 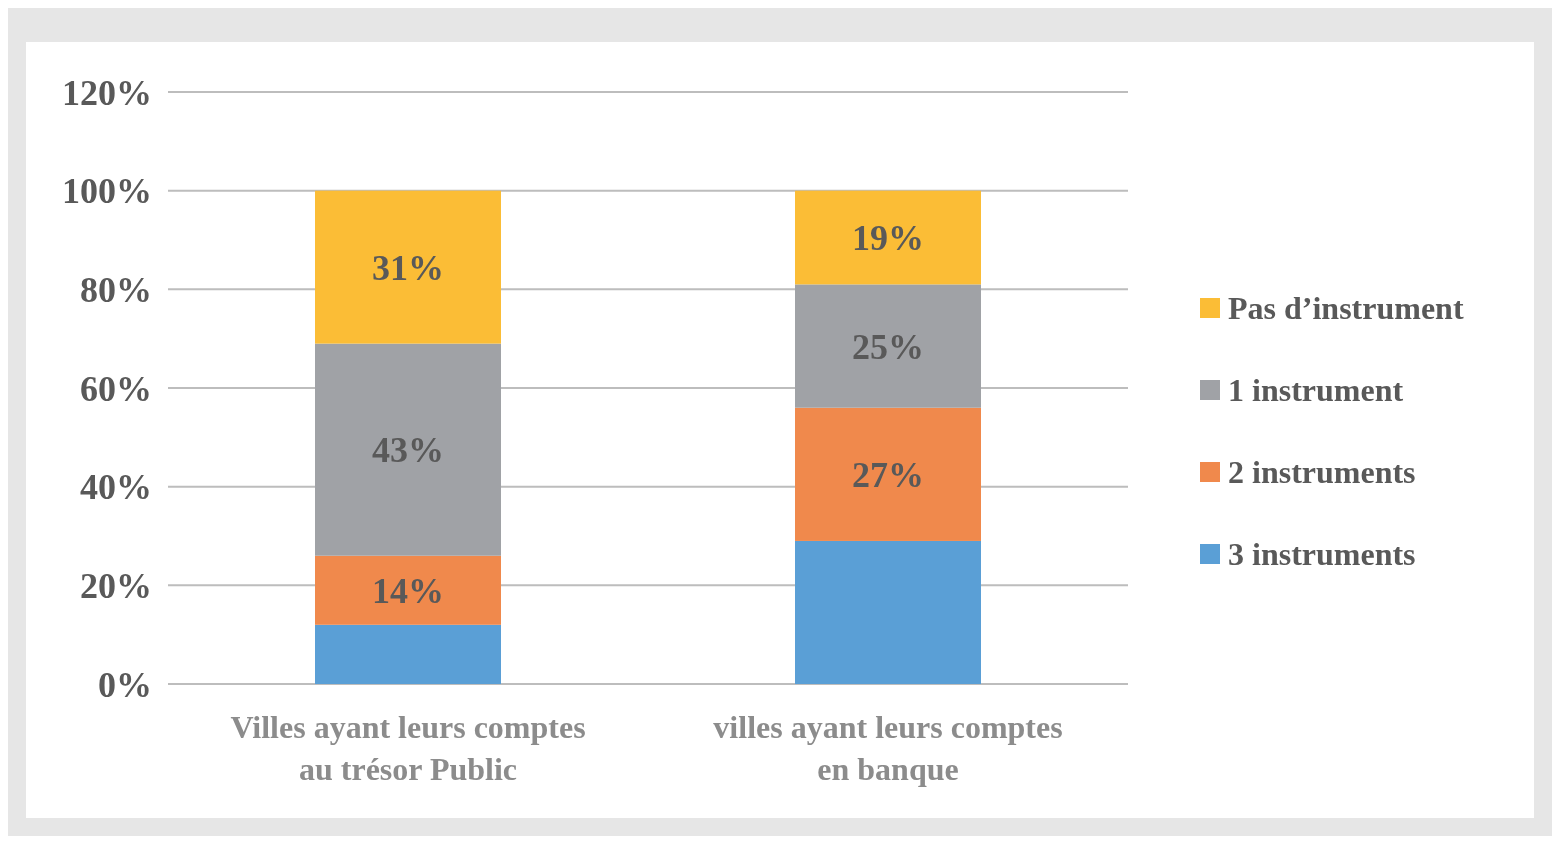 What do you see at coordinates (1322, 472) in the screenshot?
I see `legend-label: 2 instruments` at bounding box center [1322, 472].